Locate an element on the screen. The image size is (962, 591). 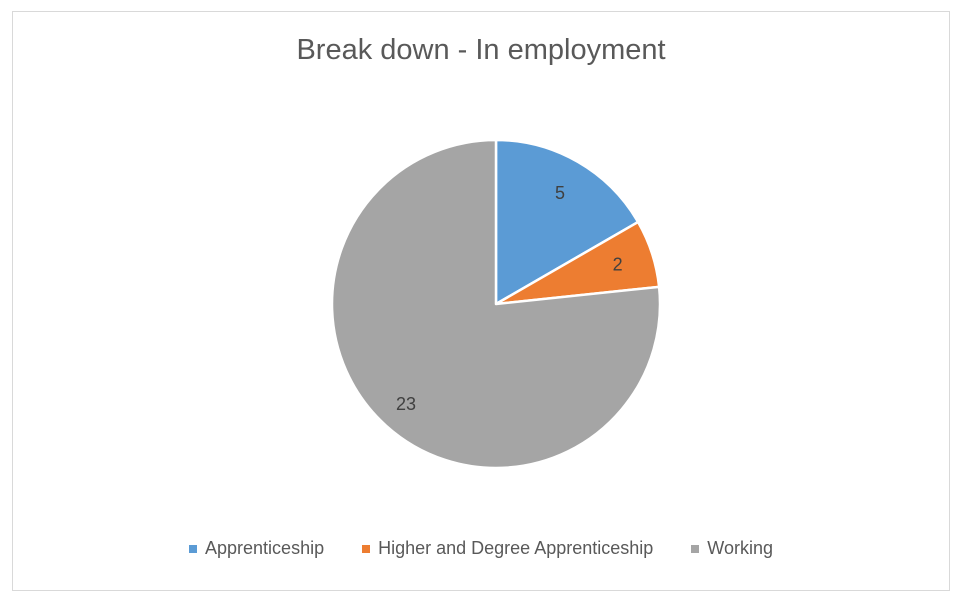
legend-swatch-higher-and-degree-apprenticeship is located at coordinates (366, 548).